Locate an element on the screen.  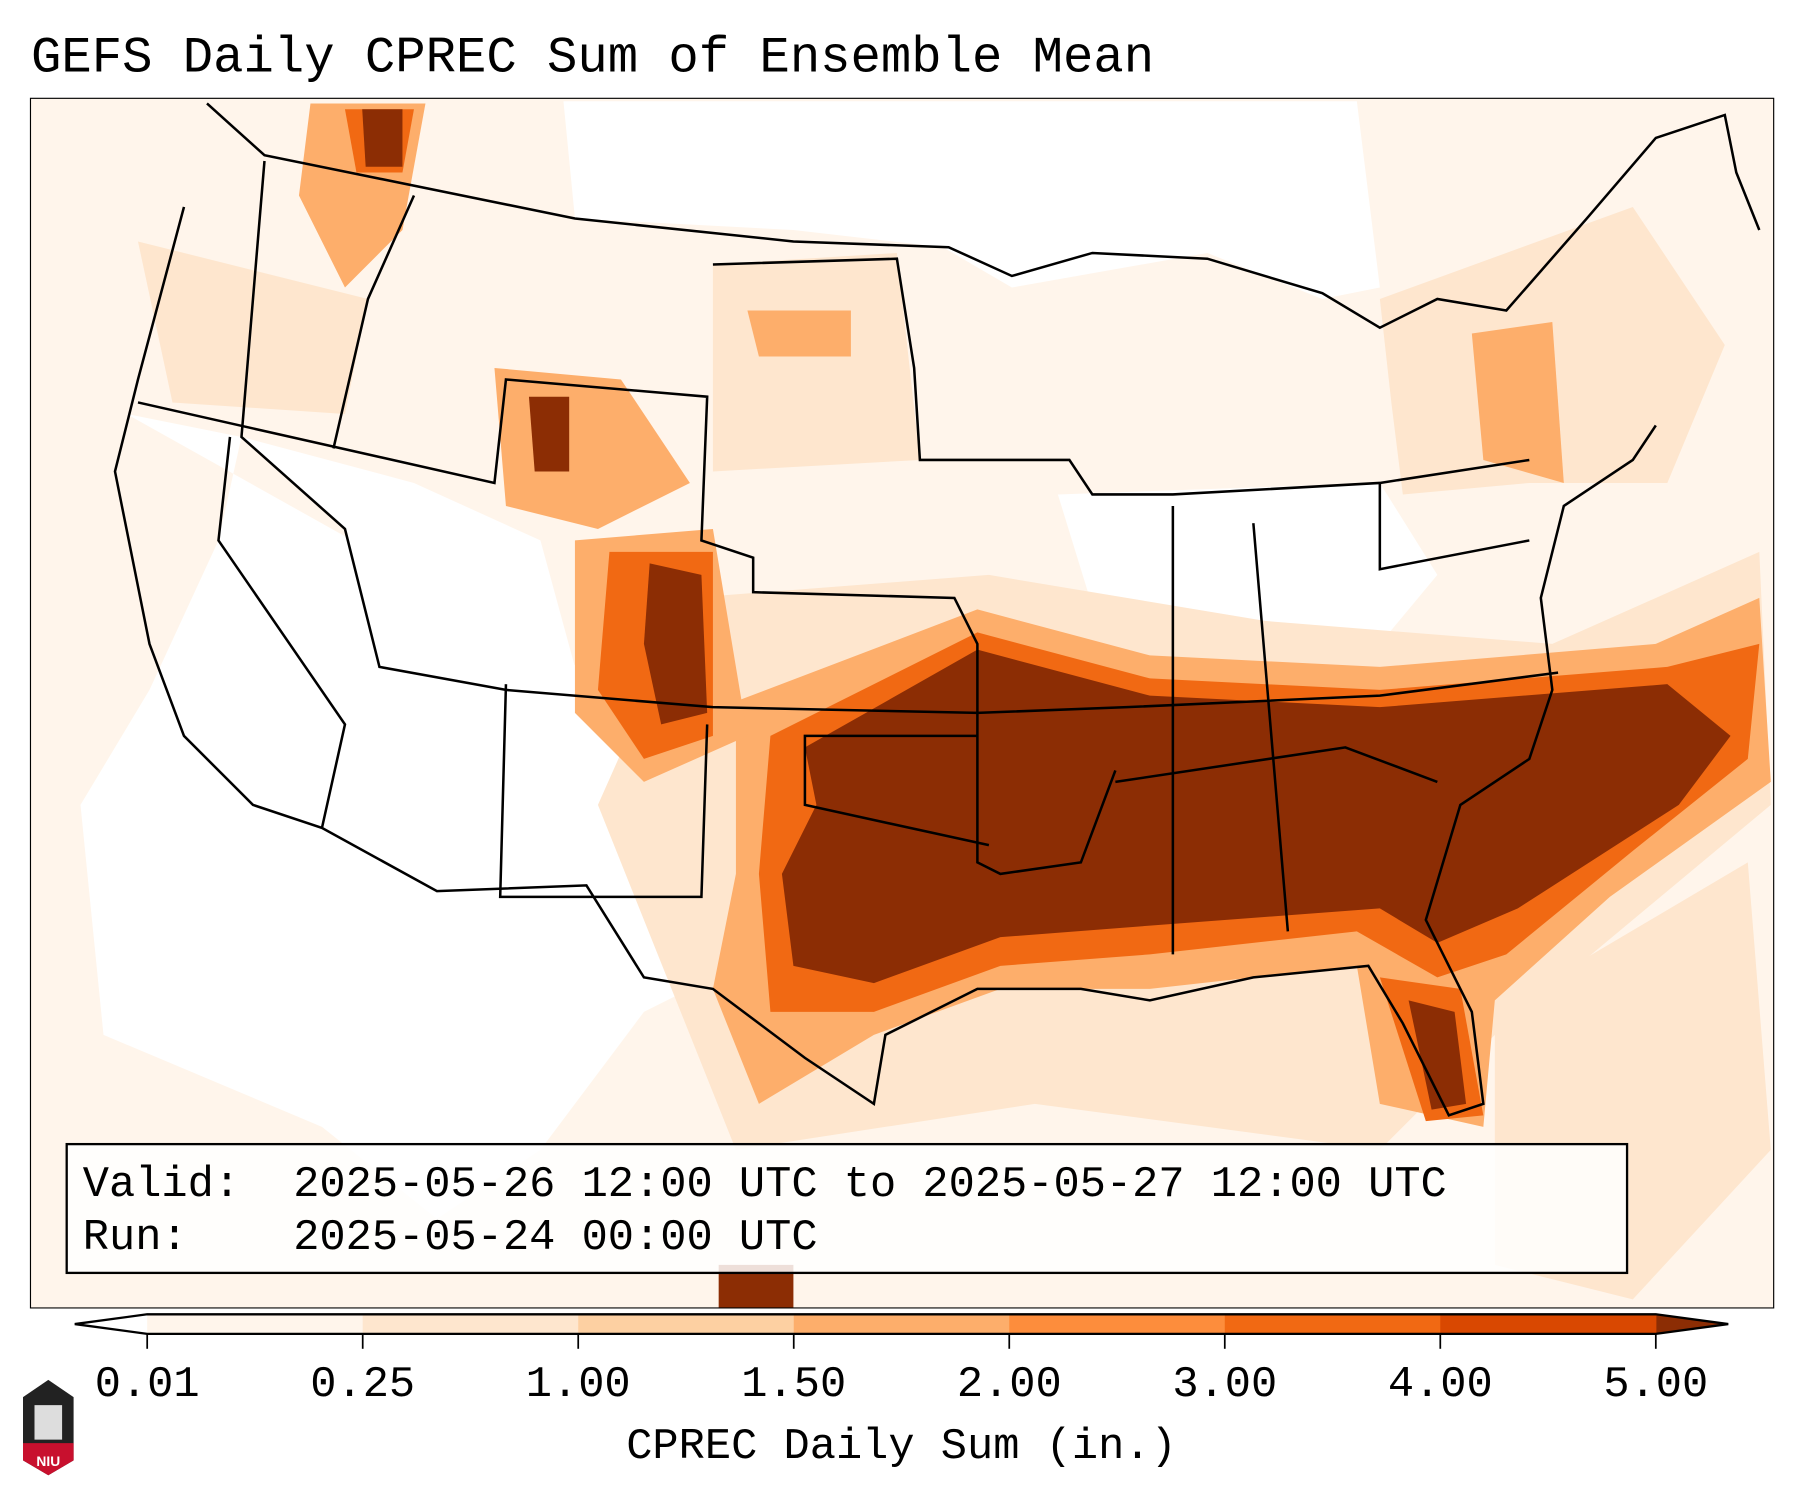
run-value: 2025-05-24 00:00 UTC is located at coordinates (555, 1238).